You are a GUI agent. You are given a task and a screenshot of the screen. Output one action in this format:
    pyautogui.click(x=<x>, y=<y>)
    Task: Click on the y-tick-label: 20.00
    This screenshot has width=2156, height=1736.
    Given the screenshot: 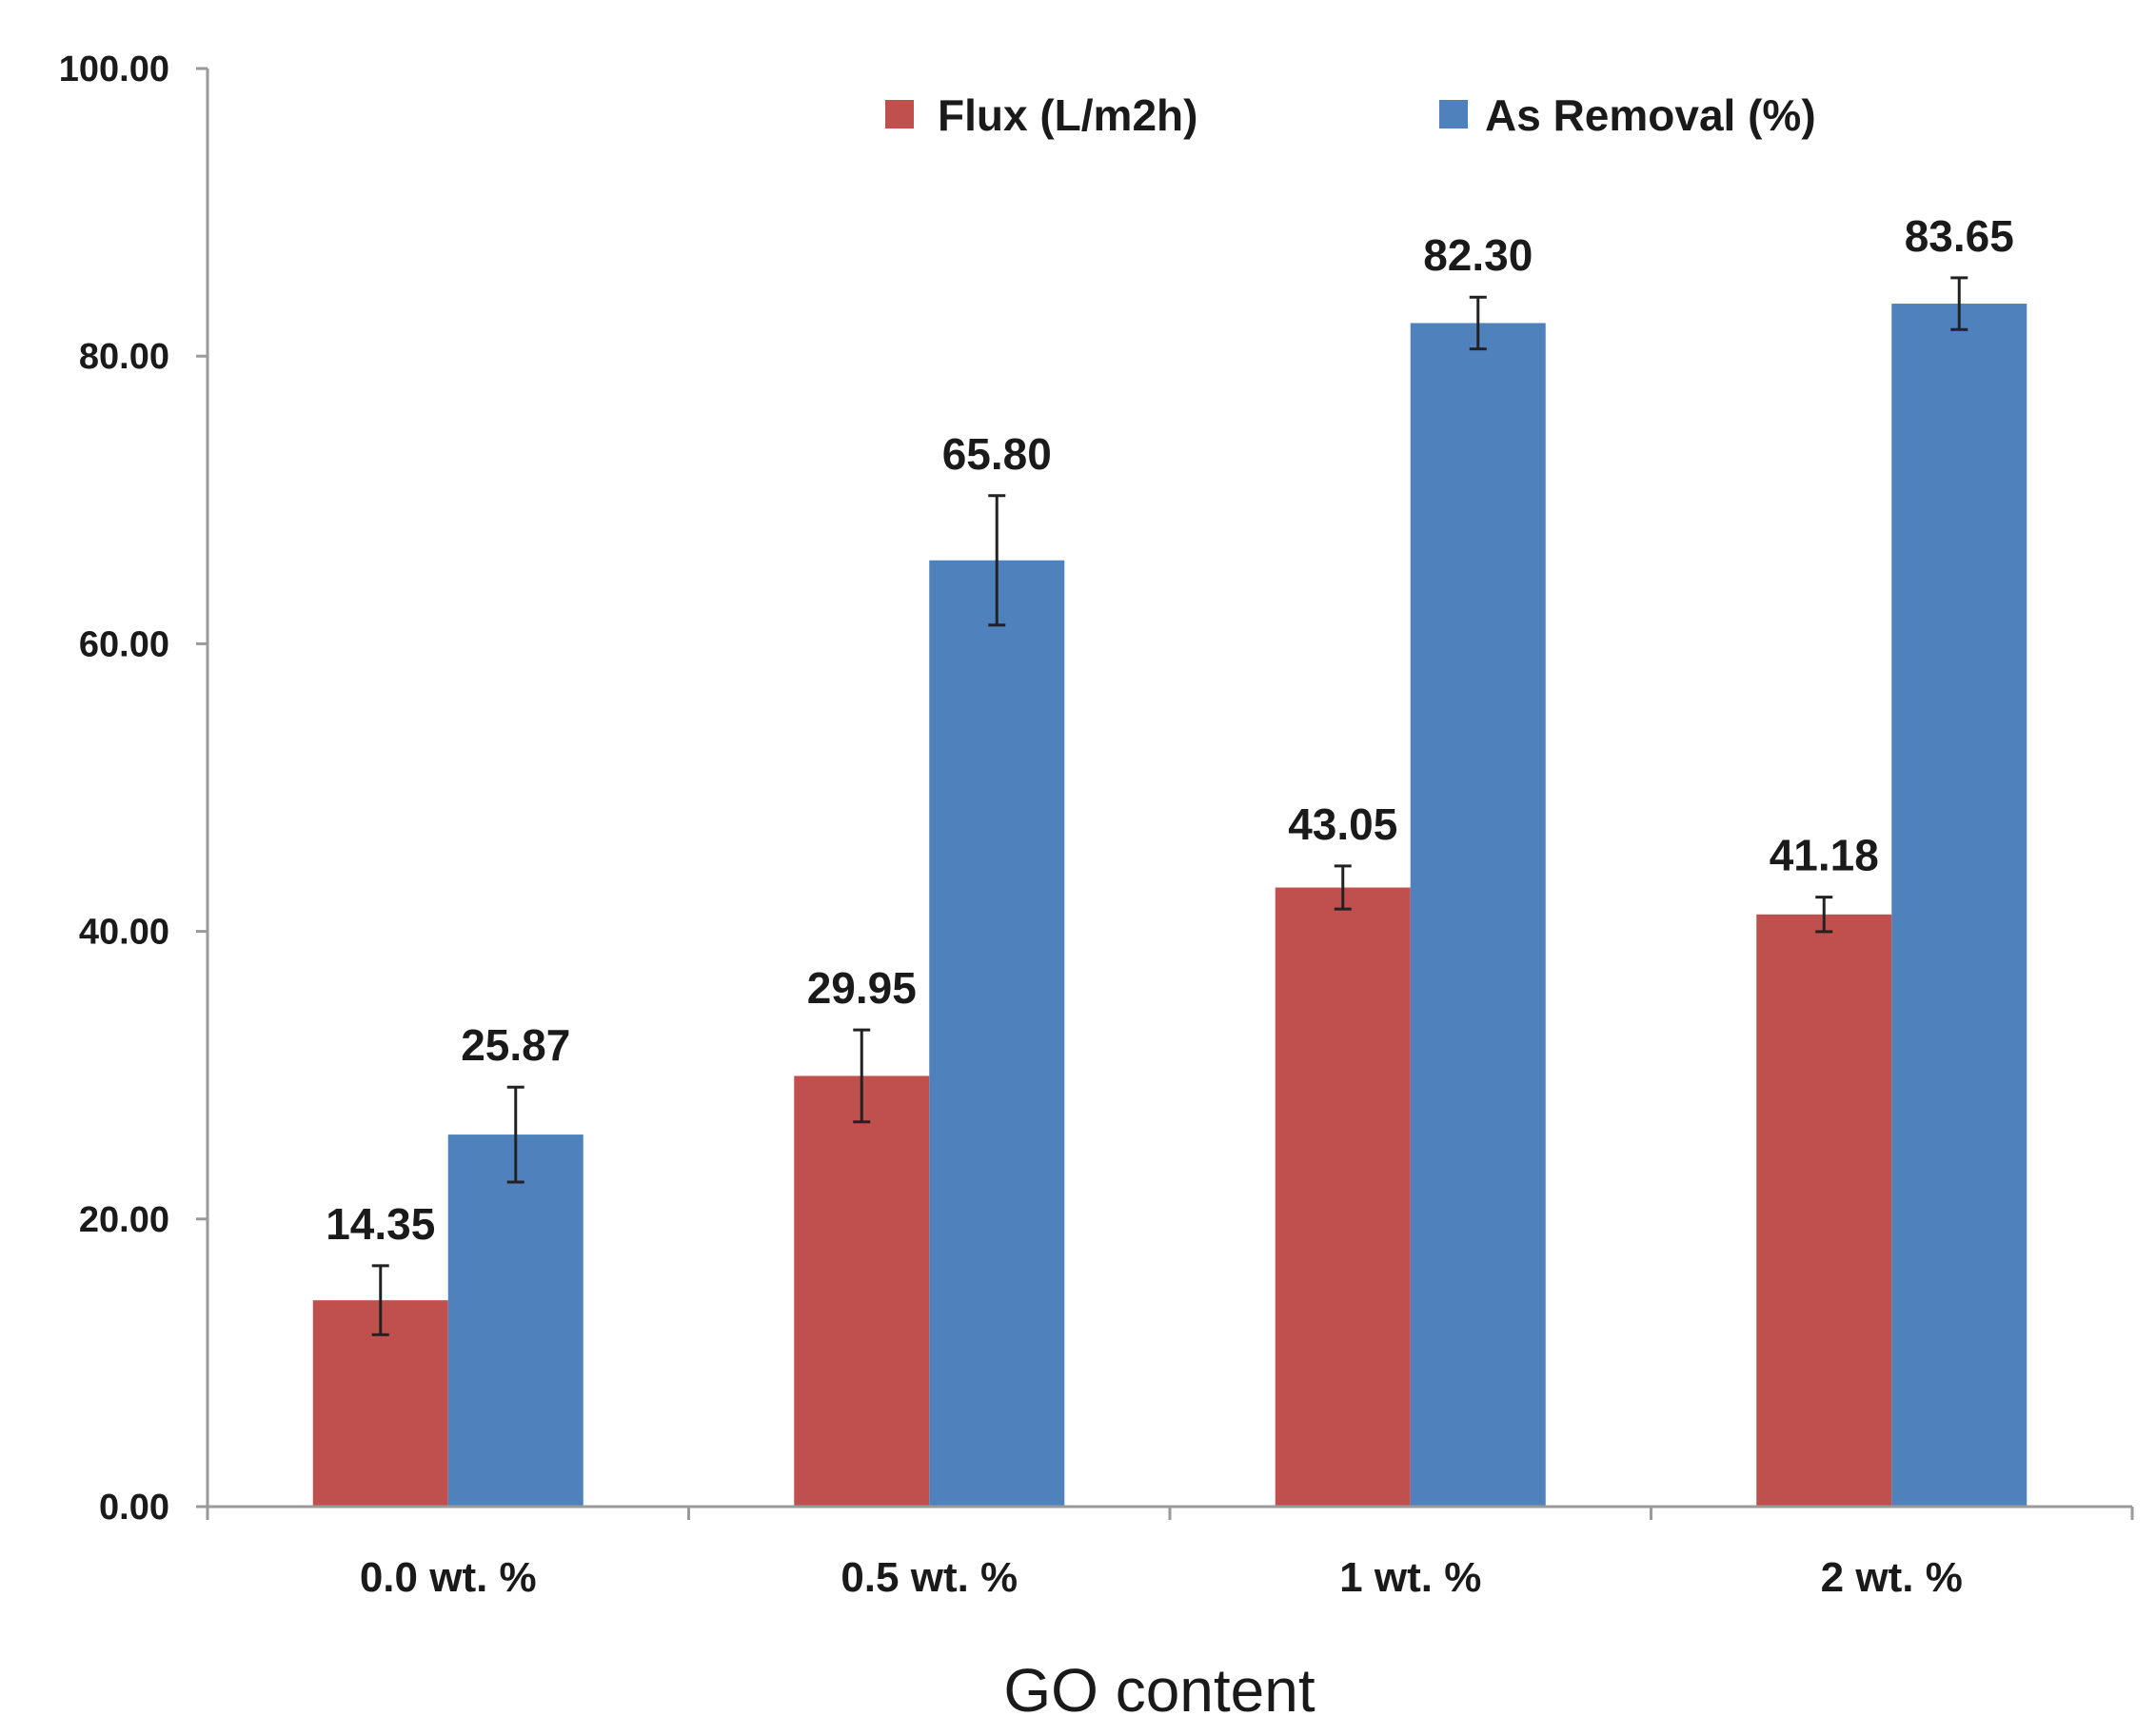 What is the action you would take?
    pyautogui.click(x=124, y=1220)
    